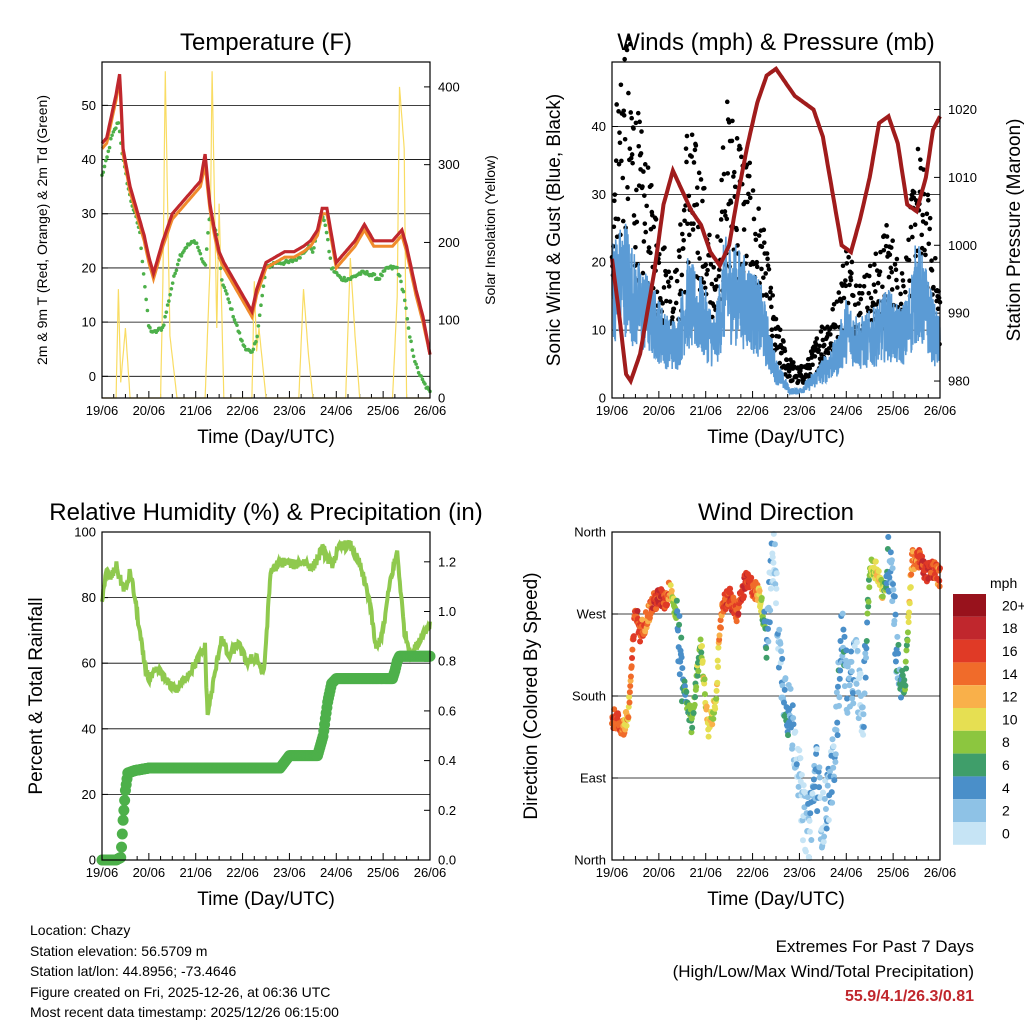 Image resolution: width=1024 pixels, height=1024 pixels. What do you see at coordinates (449, 86) in the screenshot?
I see `temp-ytick-right-label: 400` at bounding box center [449, 86].